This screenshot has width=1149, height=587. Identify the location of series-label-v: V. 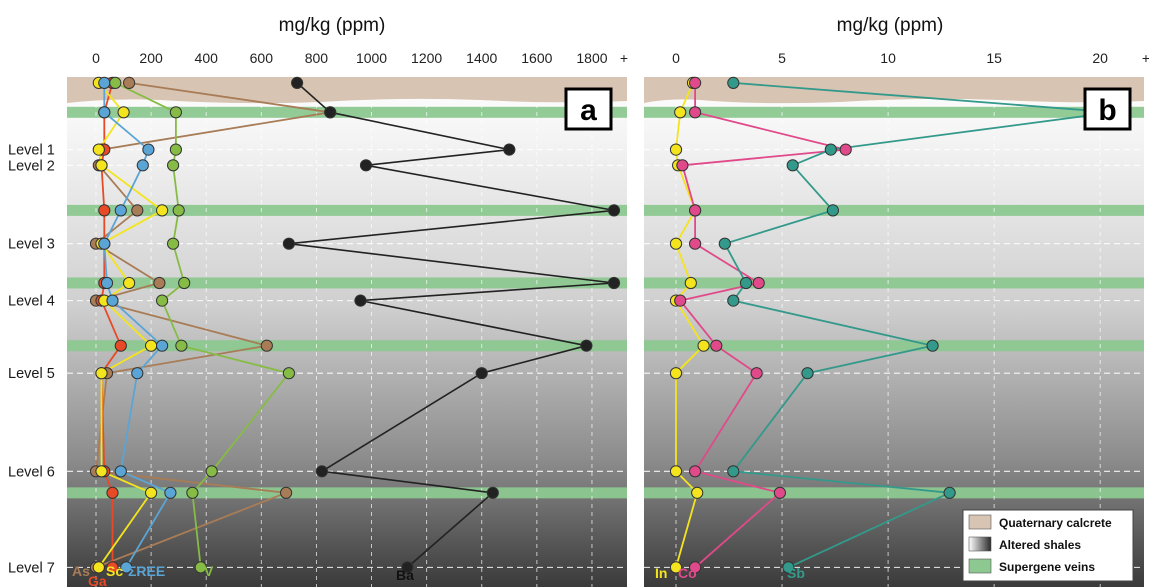
(209, 571).